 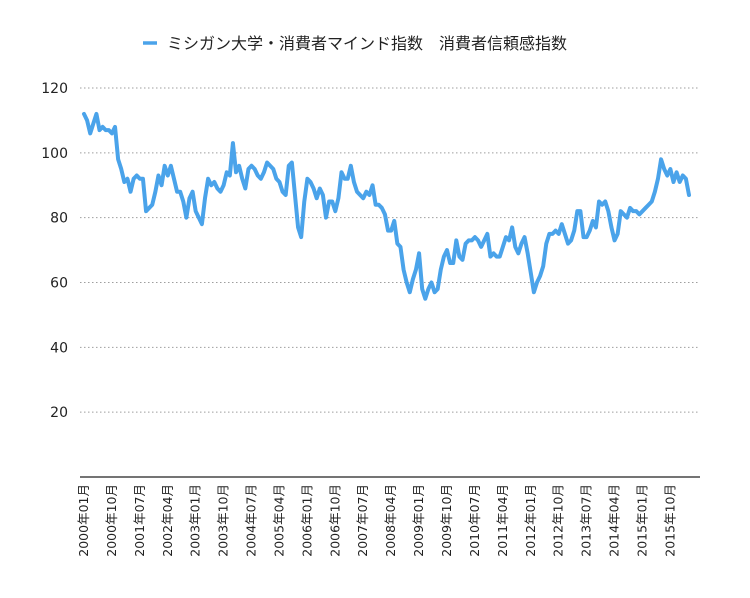 What do you see at coordinates (362, 520) in the screenshot?
I see `x-tick-label: 2007年07月` at bounding box center [362, 520].